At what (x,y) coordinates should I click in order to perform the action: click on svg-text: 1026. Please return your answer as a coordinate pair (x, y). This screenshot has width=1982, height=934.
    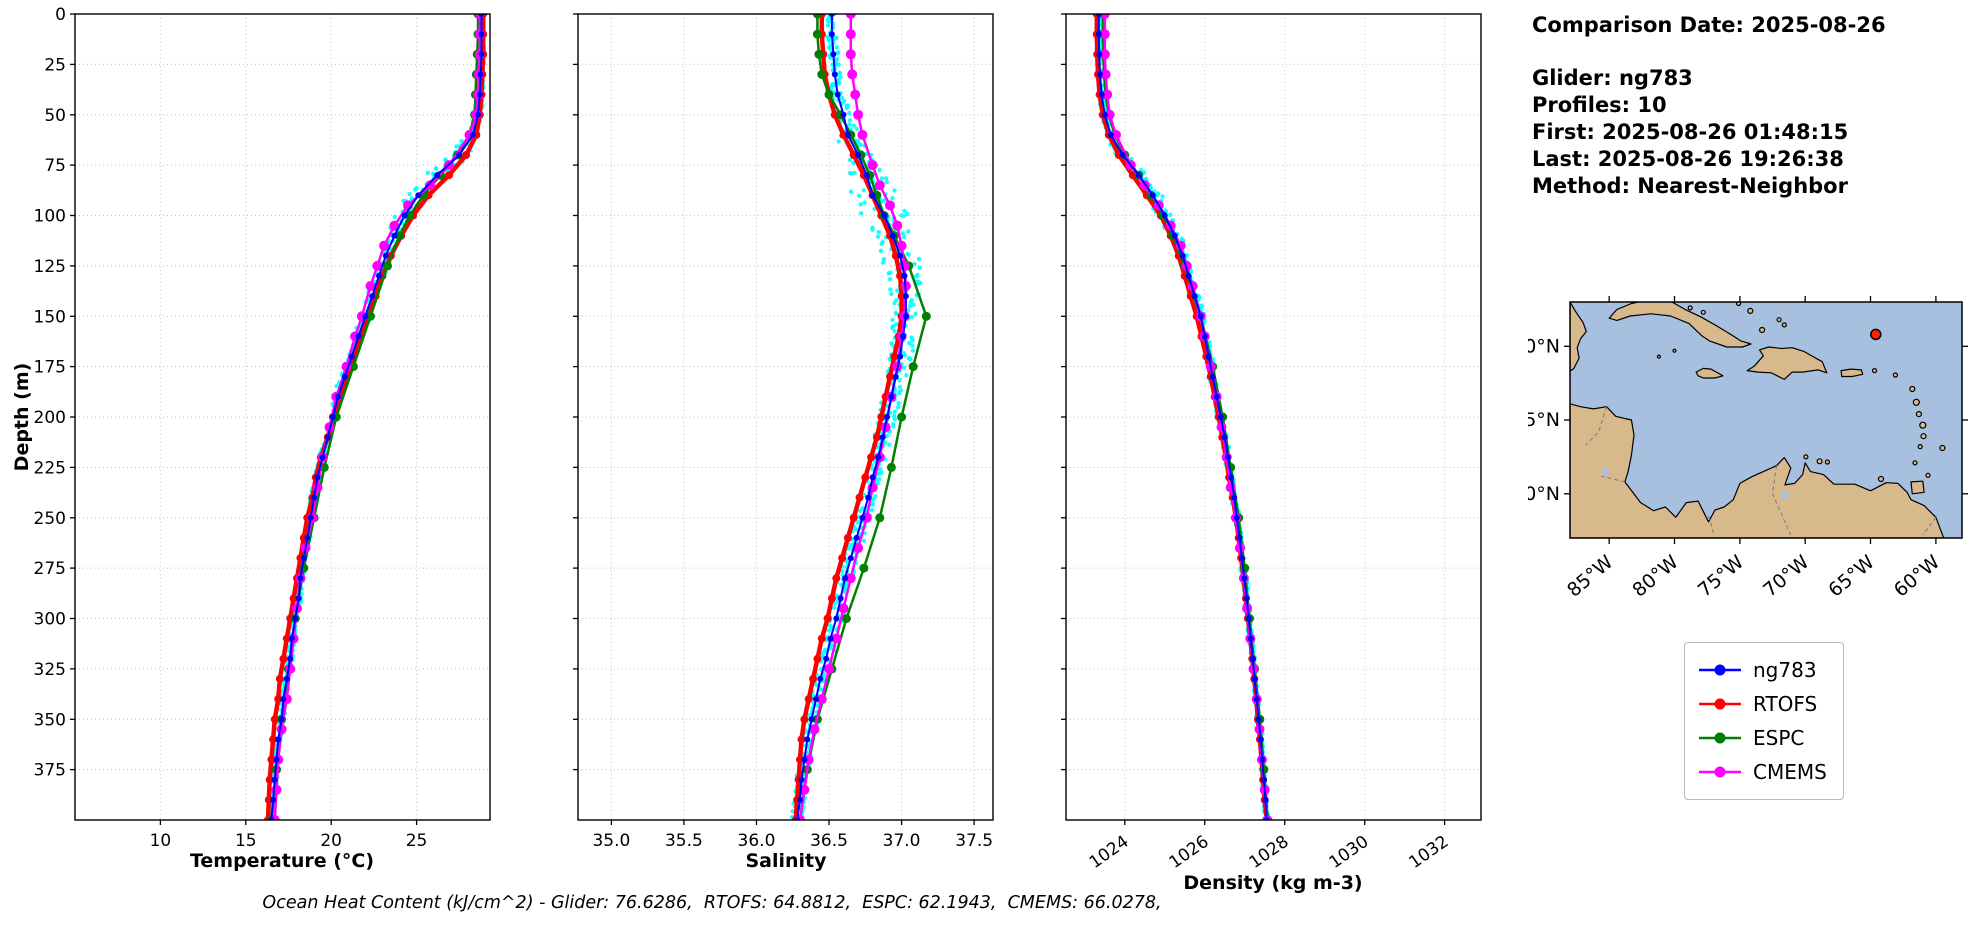
    Looking at the image, I should click on (1189, 852).